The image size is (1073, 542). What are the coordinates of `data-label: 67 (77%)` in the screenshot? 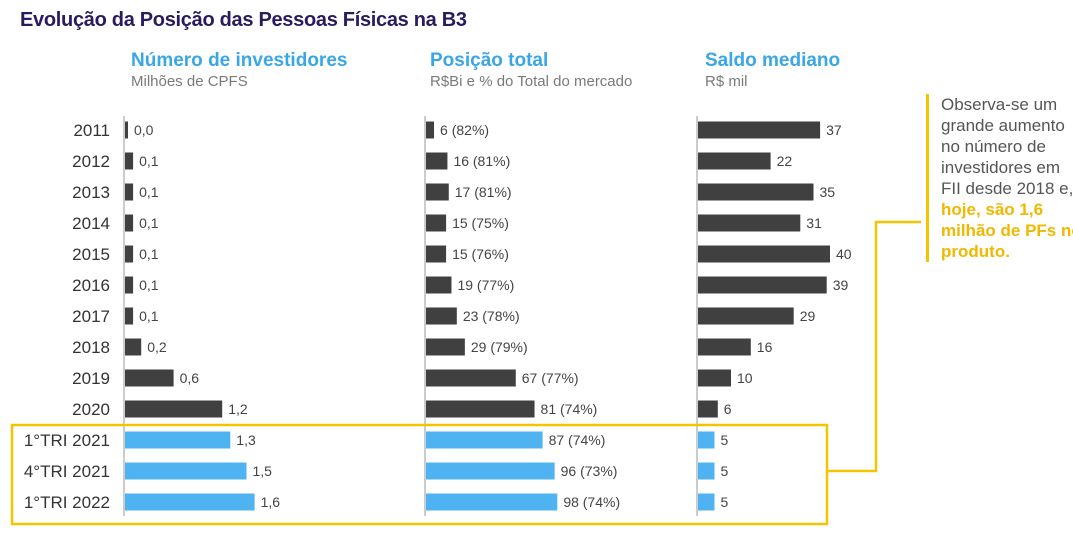 It's located at (550, 378).